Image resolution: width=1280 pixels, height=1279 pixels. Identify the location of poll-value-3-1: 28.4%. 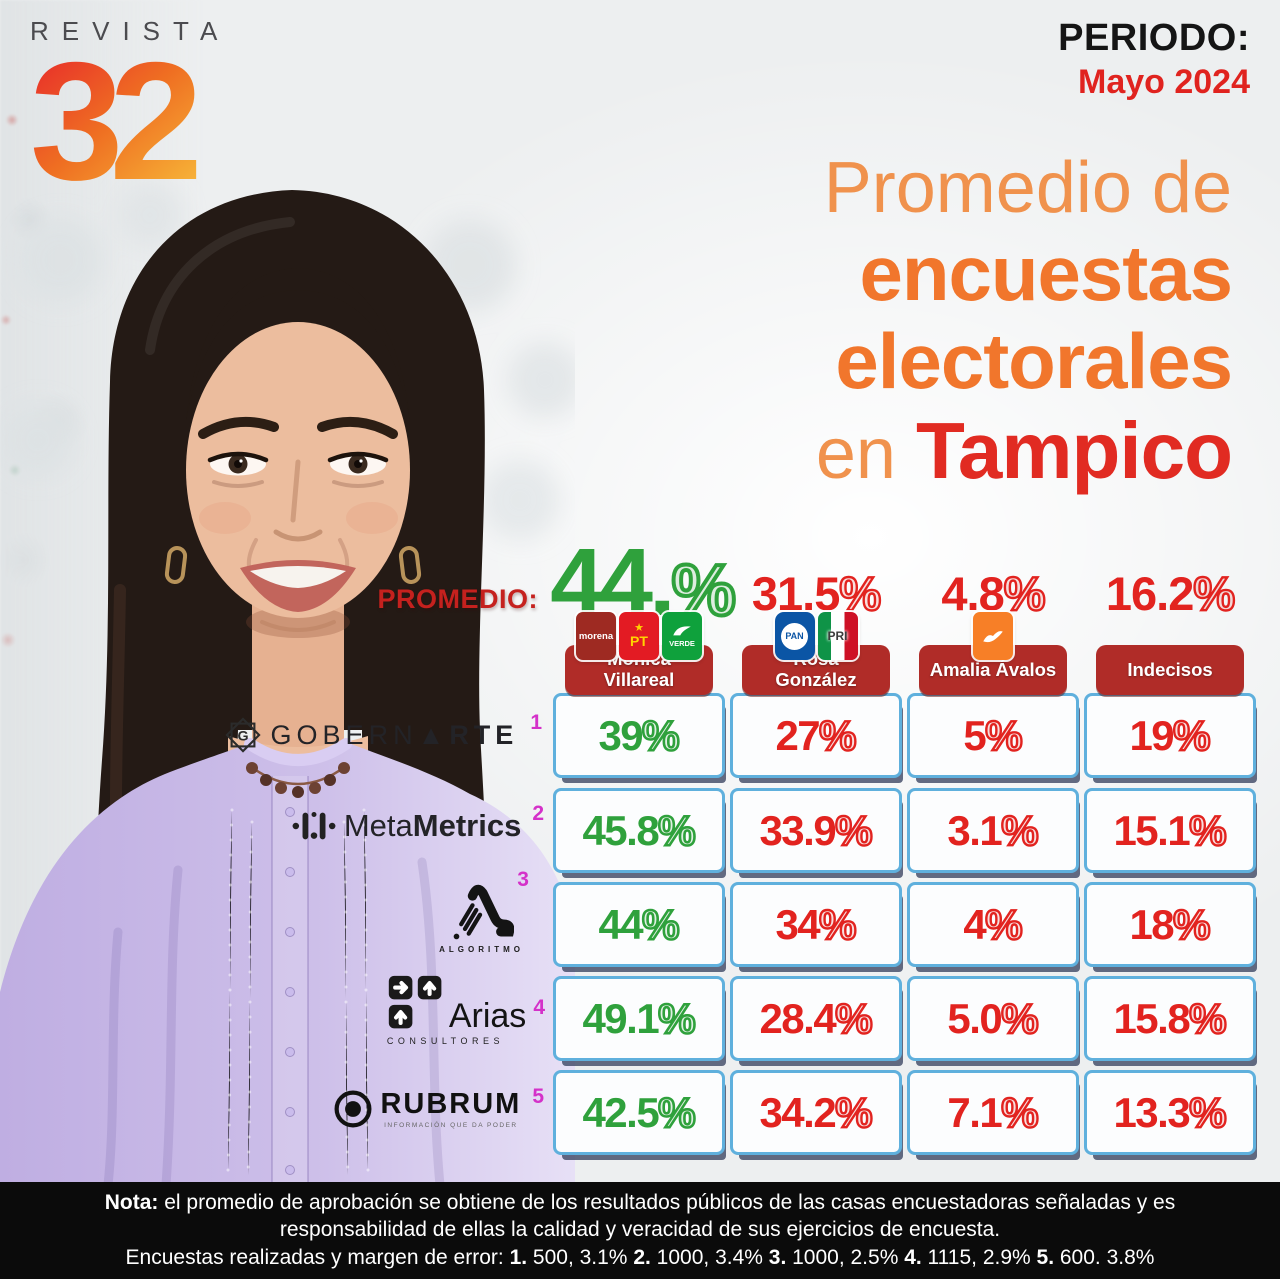
(816, 1018).